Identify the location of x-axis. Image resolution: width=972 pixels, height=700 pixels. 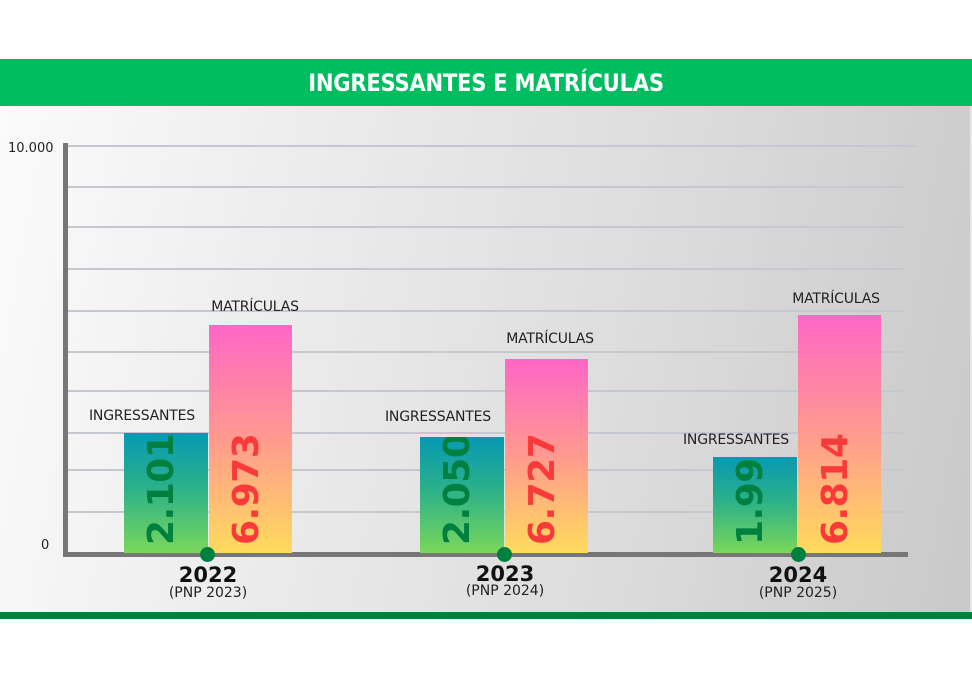
(485, 554).